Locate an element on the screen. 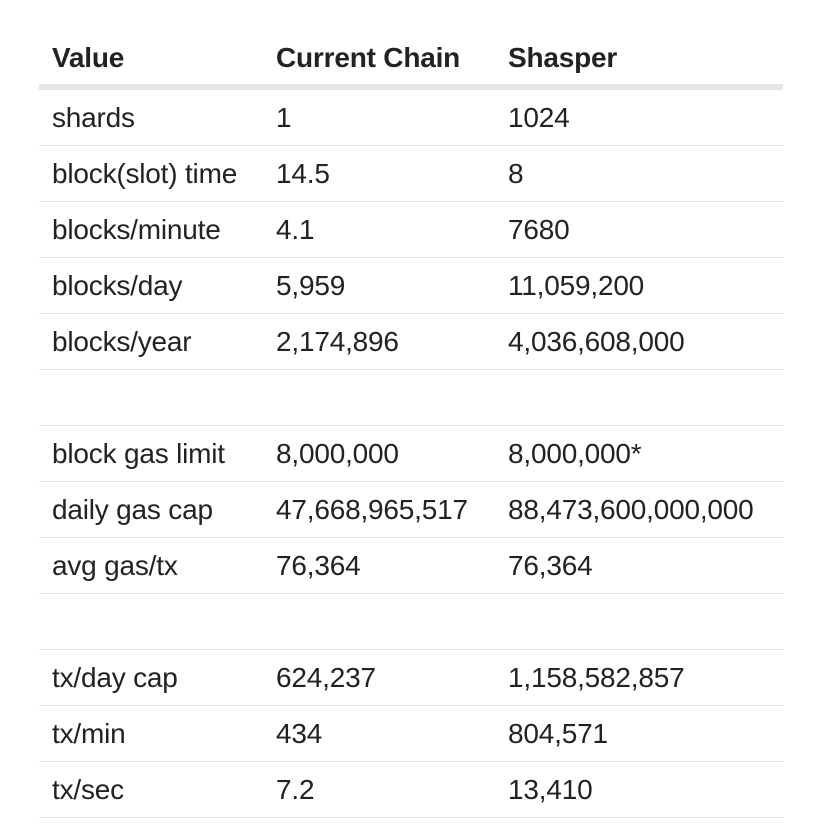 The image size is (814, 840). cell-label: blocks/minute is located at coordinates (151, 229).